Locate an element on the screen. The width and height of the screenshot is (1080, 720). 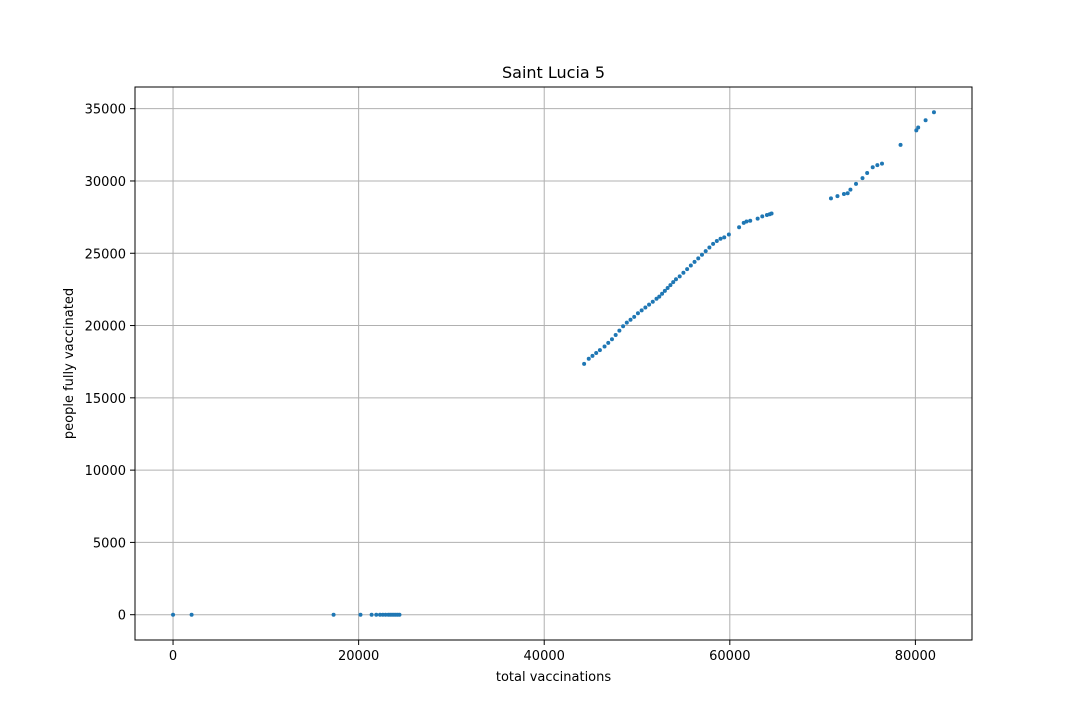
y-tick-label: 0 is located at coordinates (122, 616).